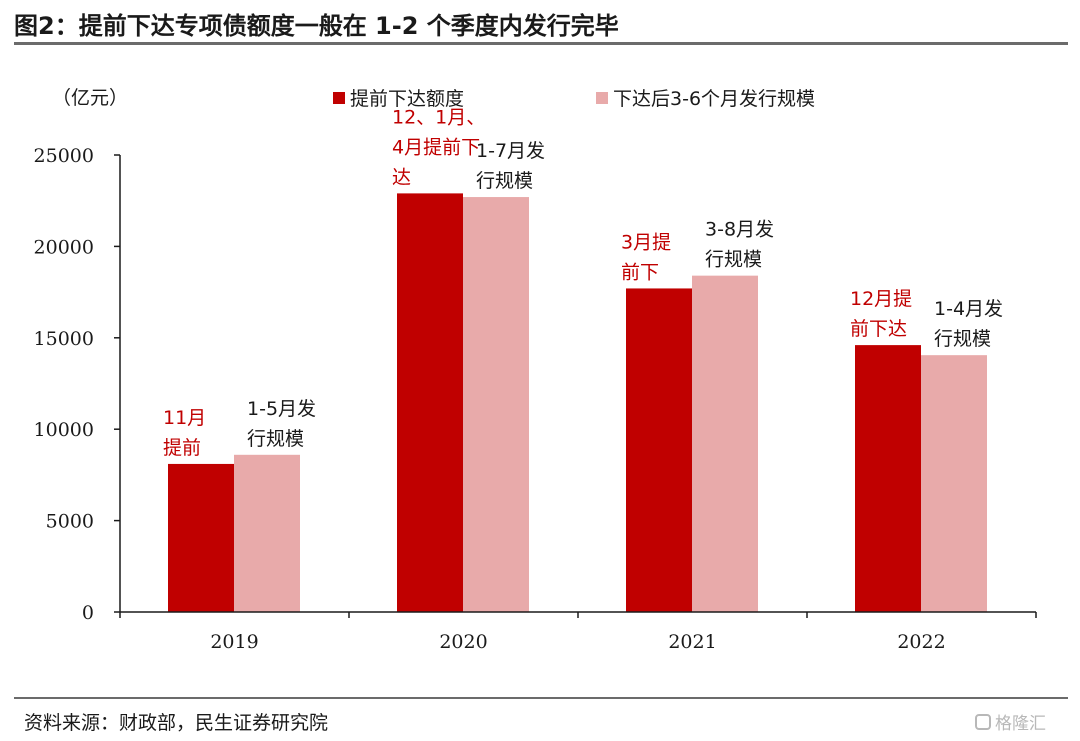 The width and height of the screenshot is (1080, 741). What do you see at coordinates (541, 698) in the screenshot?
I see `footer-rule` at bounding box center [541, 698].